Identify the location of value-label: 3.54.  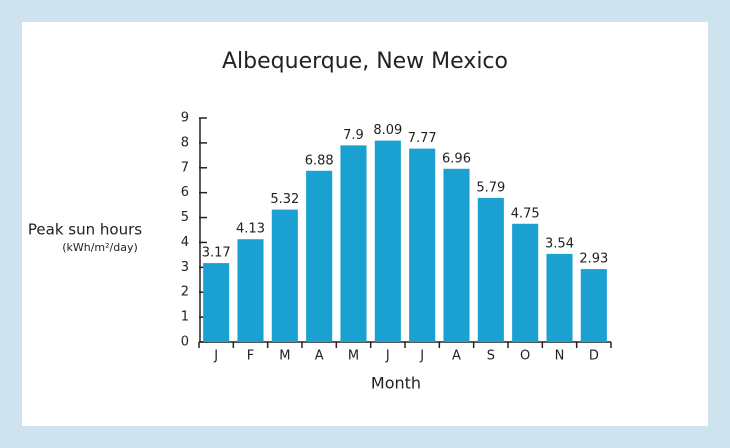
(559, 243).